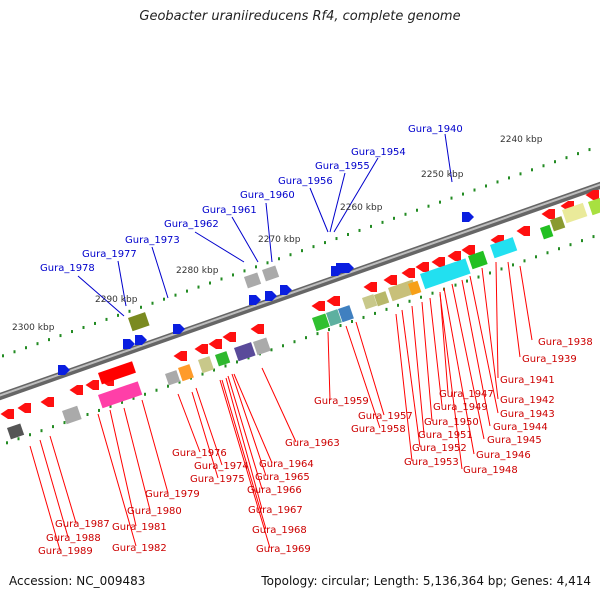 This screenshot has width=600, height=600. What do you see at coordinates (527, 400) in the screenshot?
I see `gene-label: Gura_1942` at bounding box center [527, 400].